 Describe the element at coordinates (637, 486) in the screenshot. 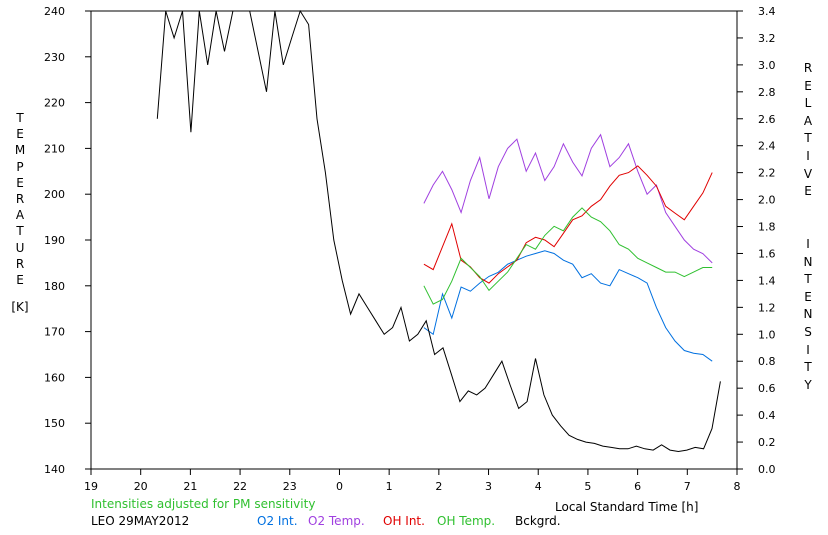

I see `x-tick-label: 6` at that location.